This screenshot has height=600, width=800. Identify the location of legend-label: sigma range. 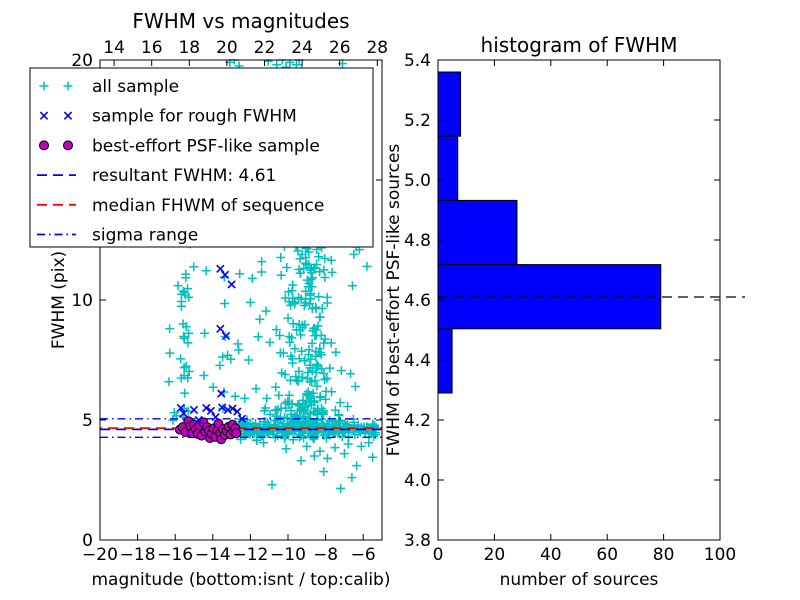
(145, 236).